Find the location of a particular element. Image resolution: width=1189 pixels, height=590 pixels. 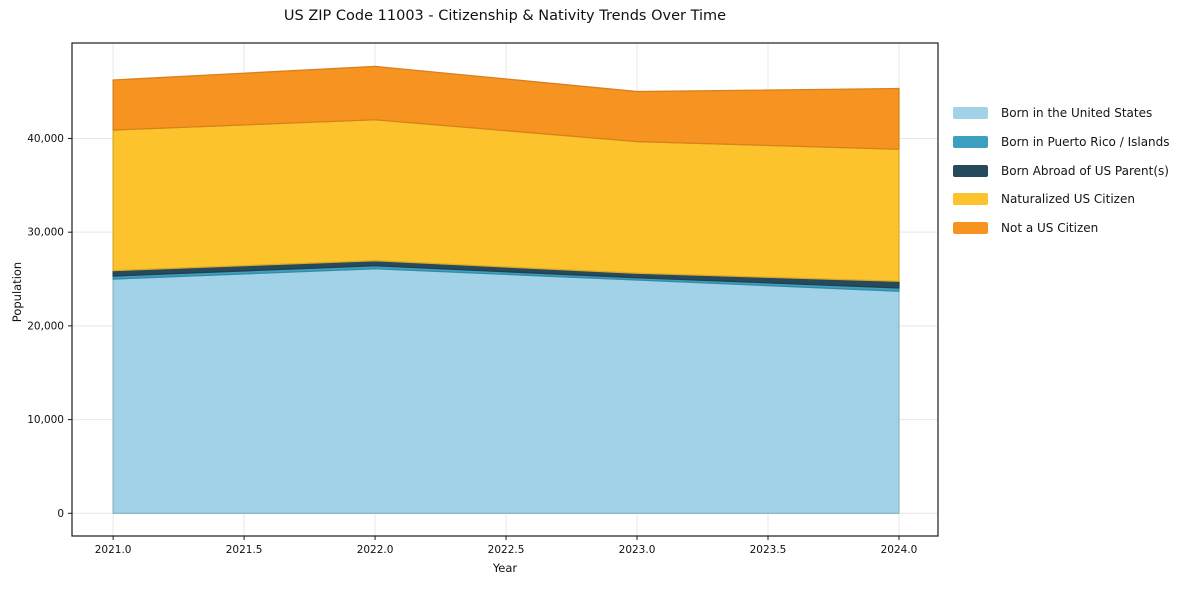

legend-item: Born in Puerto Rico / Islands is located at coordinates (1061, 142).